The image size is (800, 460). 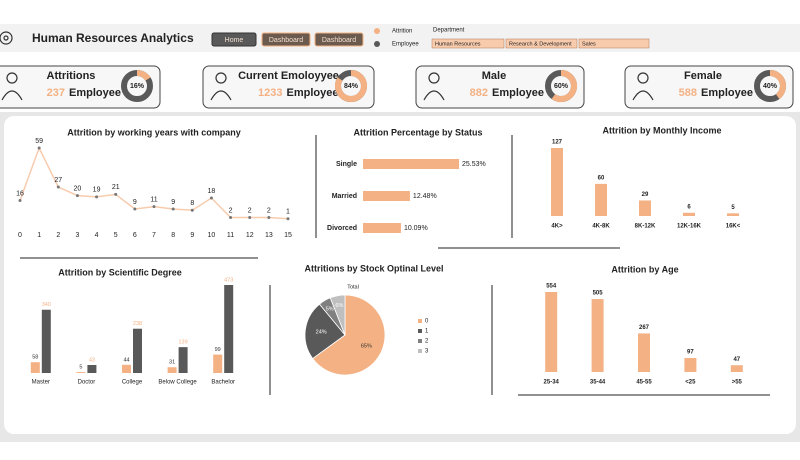 I want to click on x-tick-label: 6, so click(x=135, y=235).